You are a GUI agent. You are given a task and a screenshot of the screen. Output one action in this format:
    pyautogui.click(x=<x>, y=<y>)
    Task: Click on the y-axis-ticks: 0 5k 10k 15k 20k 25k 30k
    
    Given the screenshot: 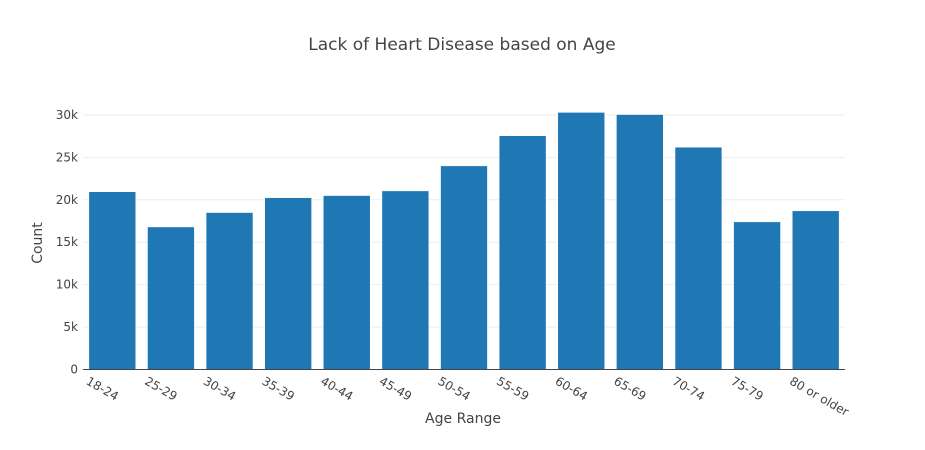 What is the action you would take?
    pyautogui.click(x=67, y=242)
    